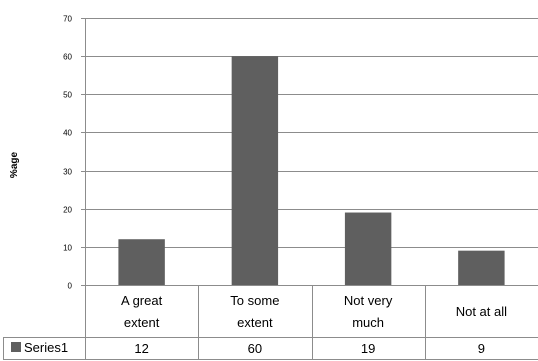 Image resolution: width=538 pixels, height=361 pixels. Describe the element at coordinates (255, 348) in the screenshot. I see `data-value-label: 60` at that location.